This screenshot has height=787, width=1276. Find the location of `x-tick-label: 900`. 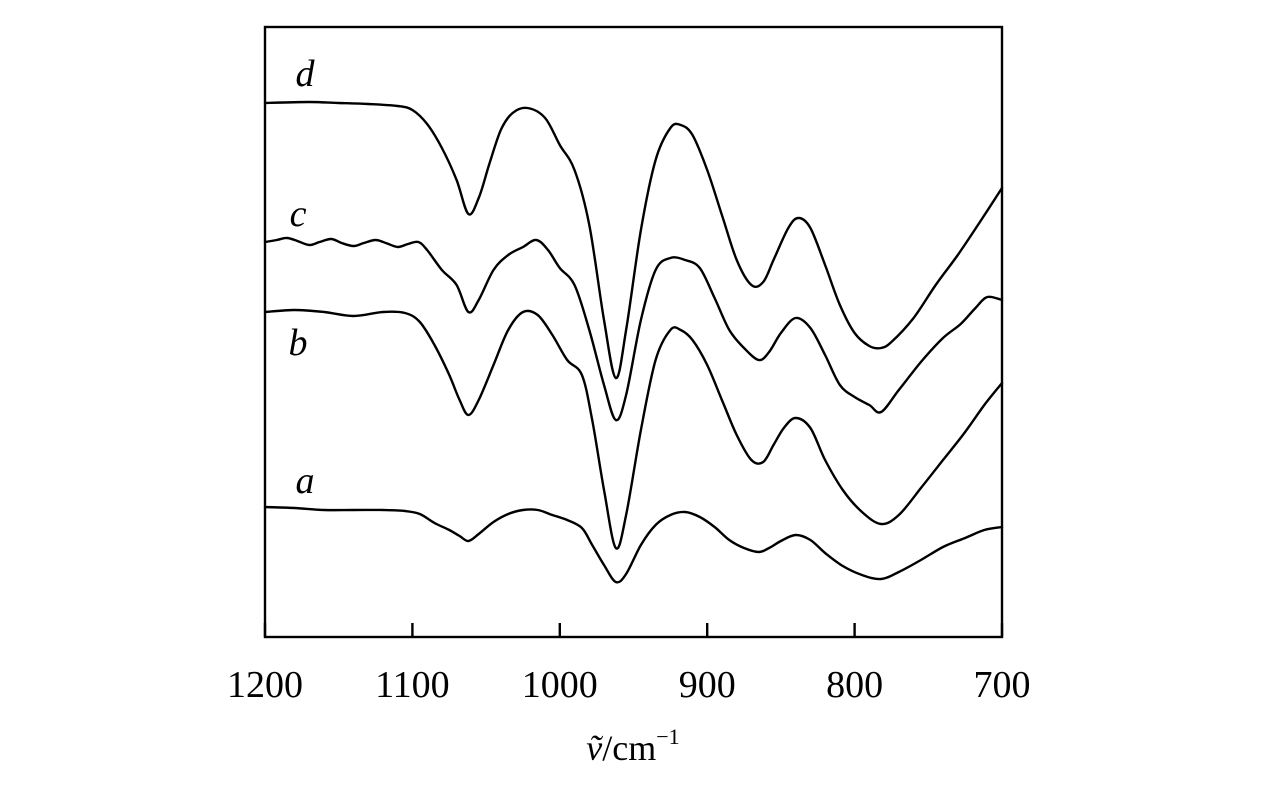

x-tick-label: 900 is located at coordinates (707, 685).